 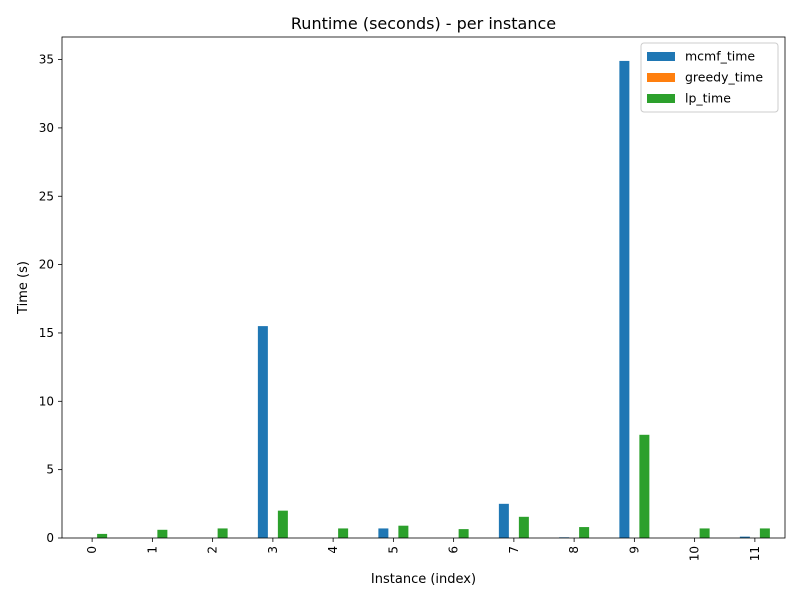 What do you see at coordinates (92, 550) in the screenshot?
I see `x-tick-label: 0` at bounding box center [92, 550].